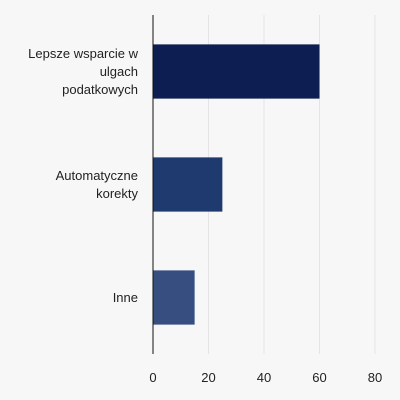  Describe the element at coordinates (100, 89) in the screenshot. I see `category-label-line: podatkowych` at that location.